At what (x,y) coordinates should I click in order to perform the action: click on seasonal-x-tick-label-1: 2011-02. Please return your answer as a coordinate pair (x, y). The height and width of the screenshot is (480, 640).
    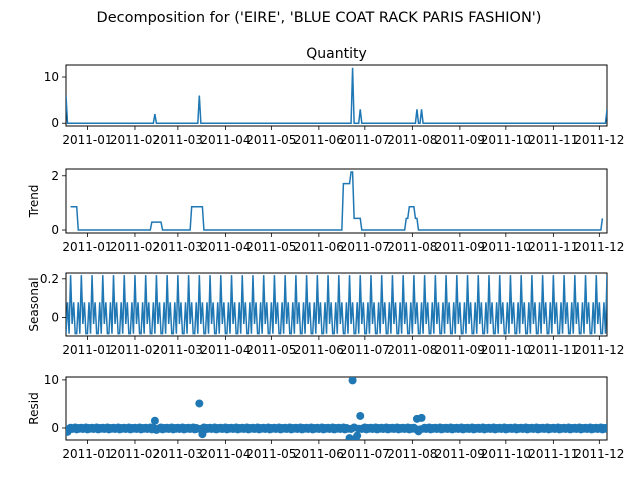
    Looking at the image, I should click on (135, 350).